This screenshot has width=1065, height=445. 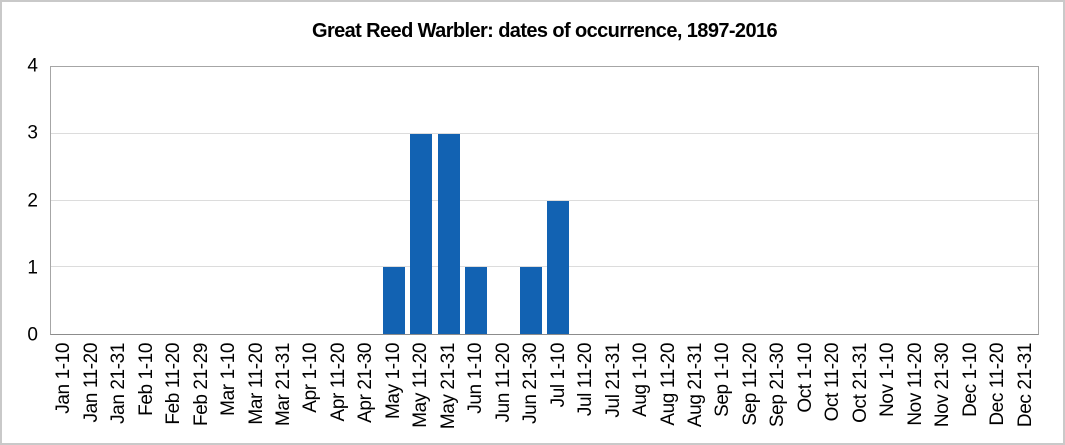 I want to click on x-tick-cell: Nov 21-30, so click(x=942, y=391).